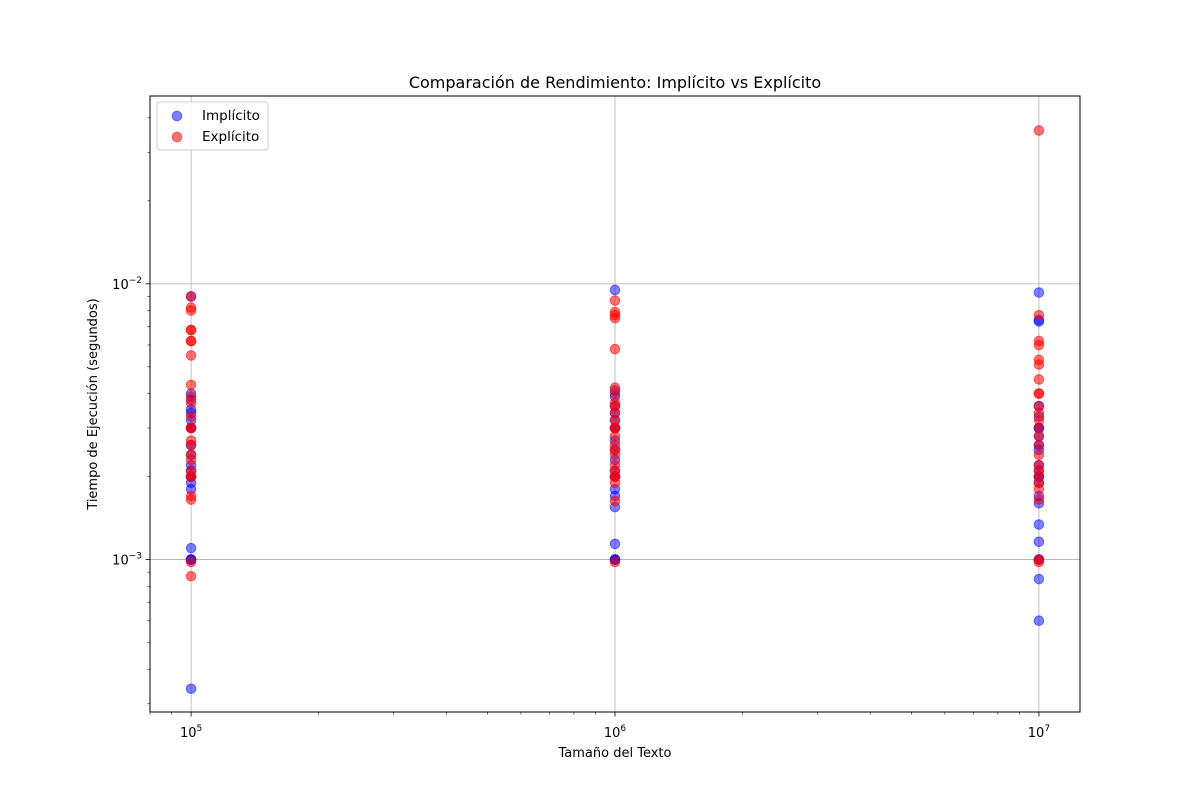  I want to click on x-tick-label: 106, so click(615, 732).